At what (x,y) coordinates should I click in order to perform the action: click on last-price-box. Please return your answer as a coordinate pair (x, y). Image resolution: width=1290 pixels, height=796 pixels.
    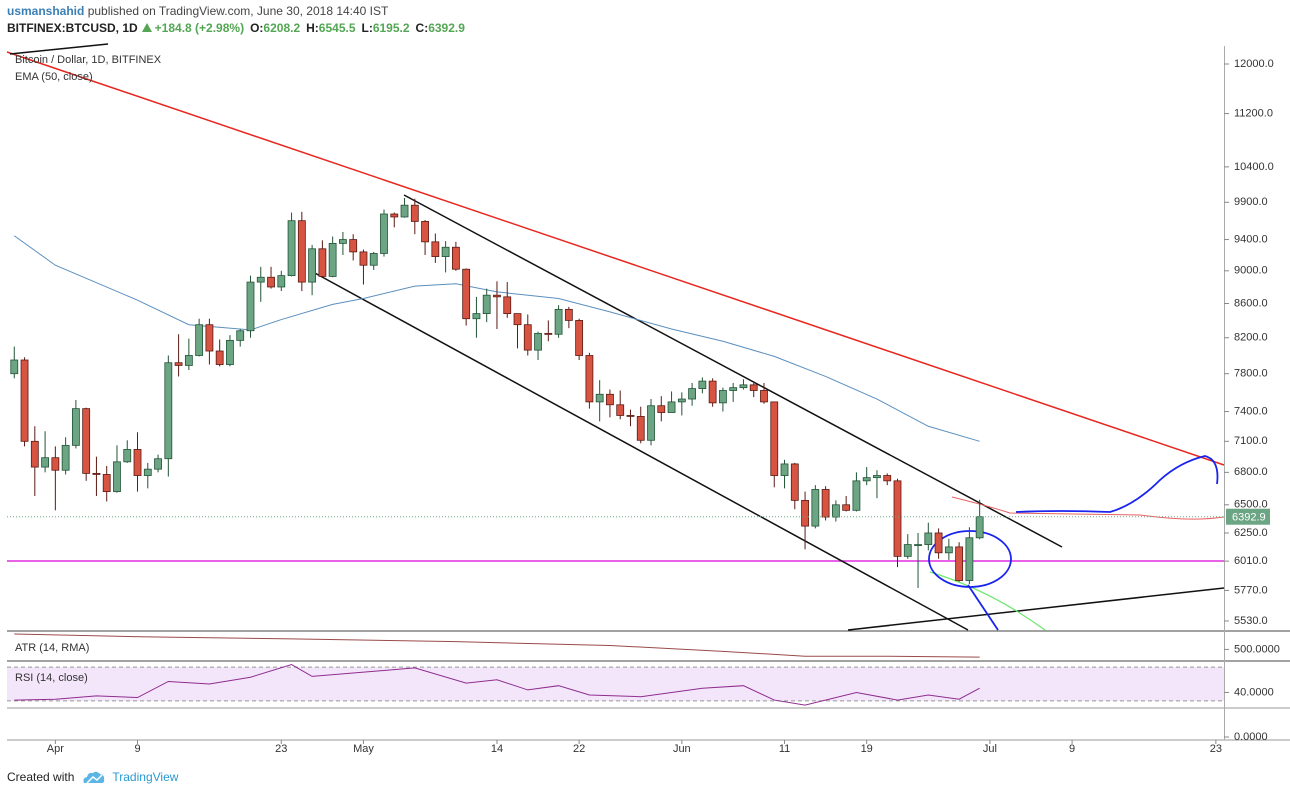
    Looking at the image, I should click on (1248, 516).